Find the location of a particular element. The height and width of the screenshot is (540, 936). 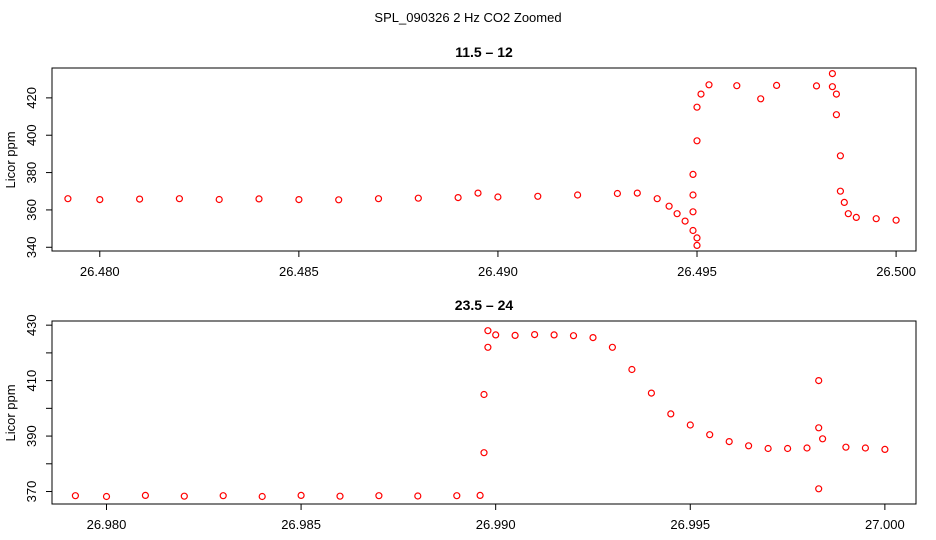

plot-1-xtick-label: 26.485 is located at coordinates (299, 271).